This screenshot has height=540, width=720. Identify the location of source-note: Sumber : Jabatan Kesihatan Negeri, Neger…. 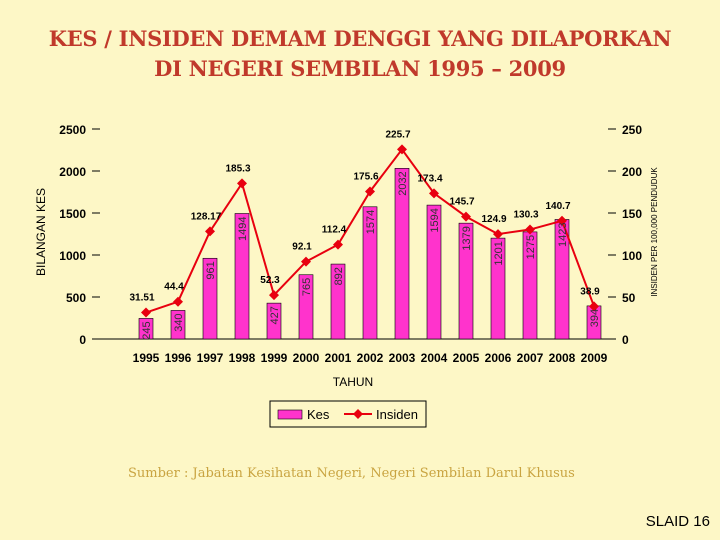
(351, 473).